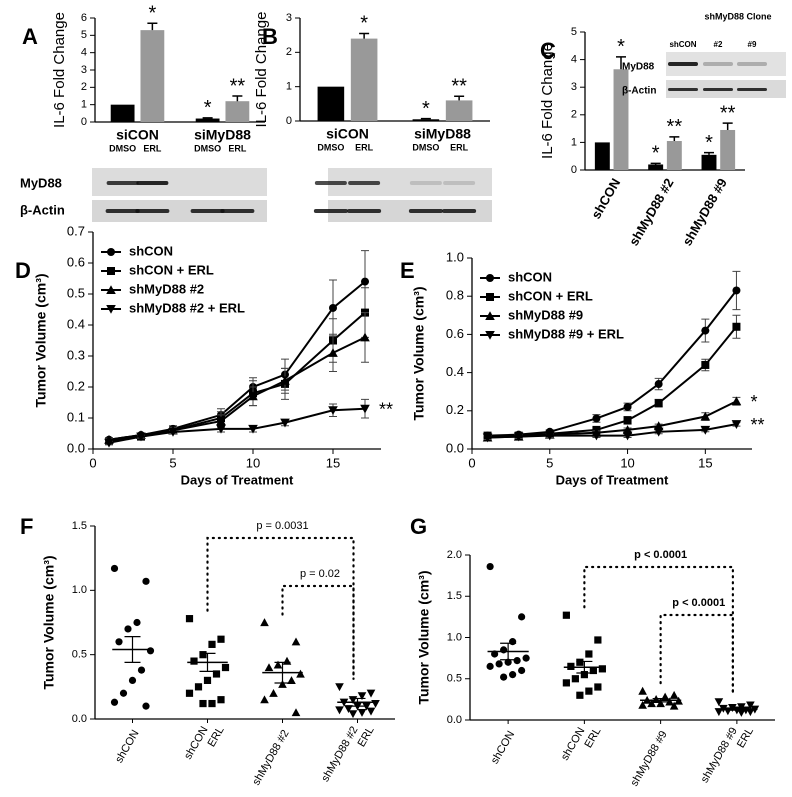 The height and width of the screenshot is (797, 792). What do you see at coordinates (166, 288) in the screenshot?
I see `legend-label: shMyD88 #2` at bounding box center [166, 288].